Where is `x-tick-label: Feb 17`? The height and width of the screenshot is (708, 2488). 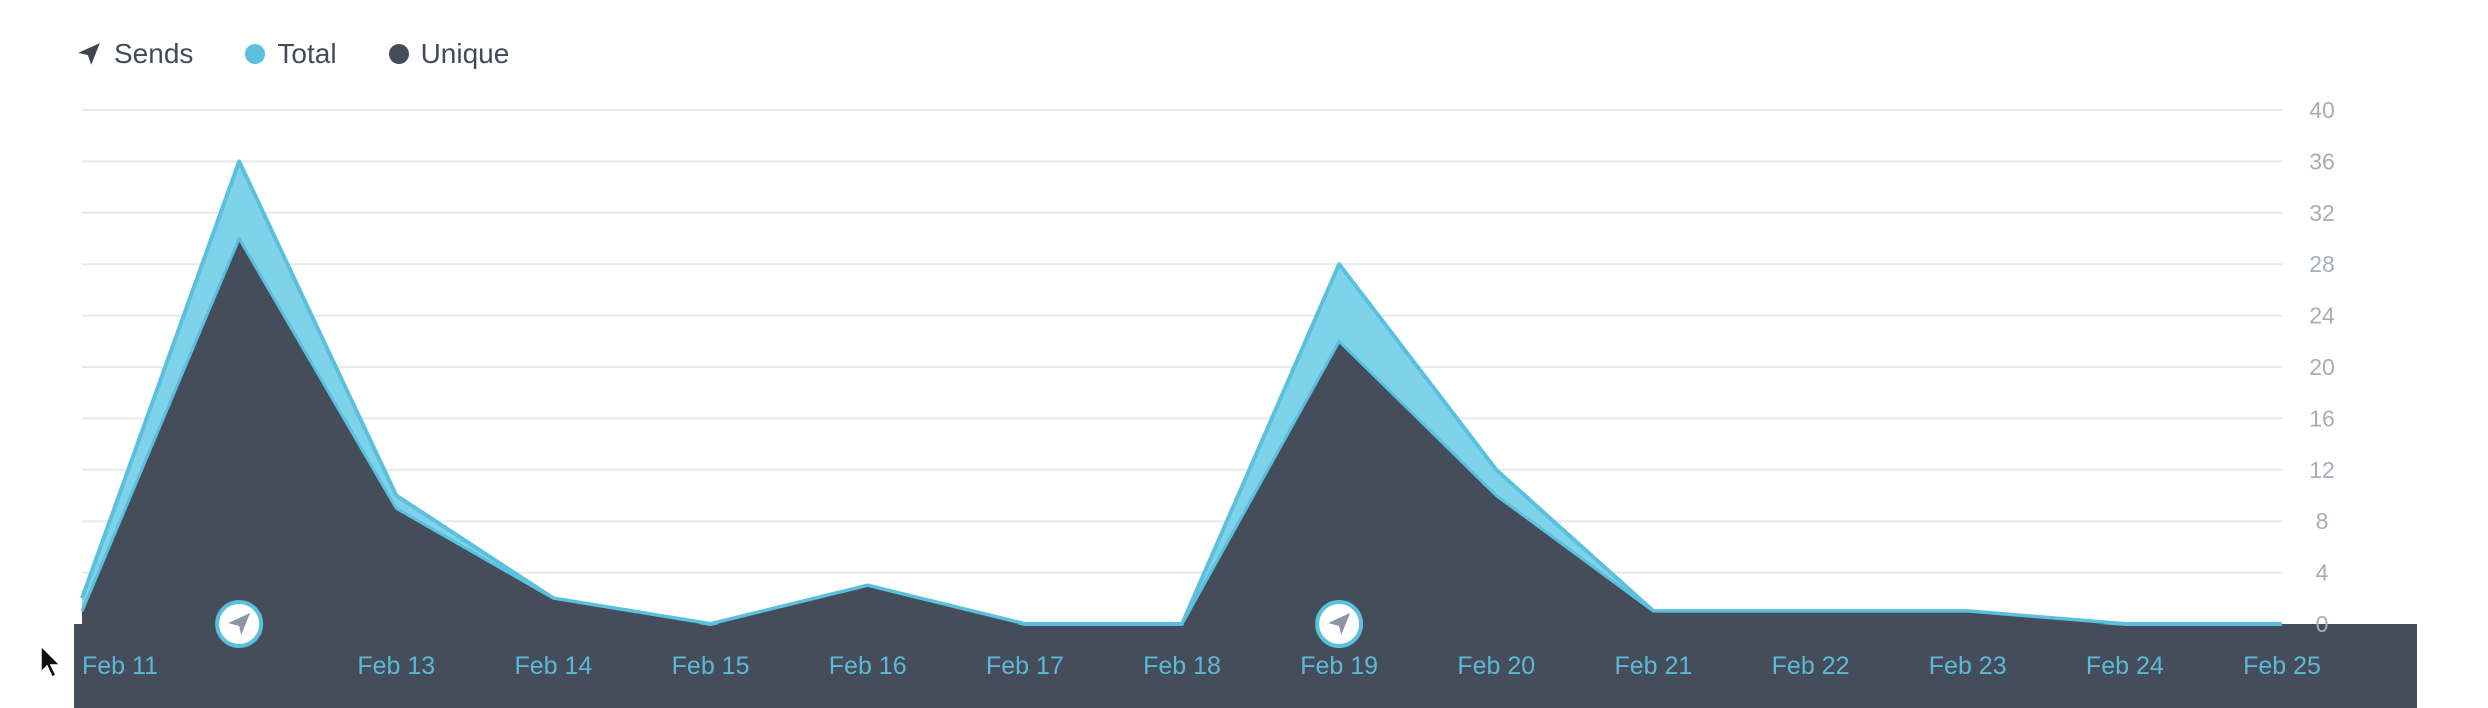 x-tick-label: Feb 17 is located at coordinates (1025, 666).